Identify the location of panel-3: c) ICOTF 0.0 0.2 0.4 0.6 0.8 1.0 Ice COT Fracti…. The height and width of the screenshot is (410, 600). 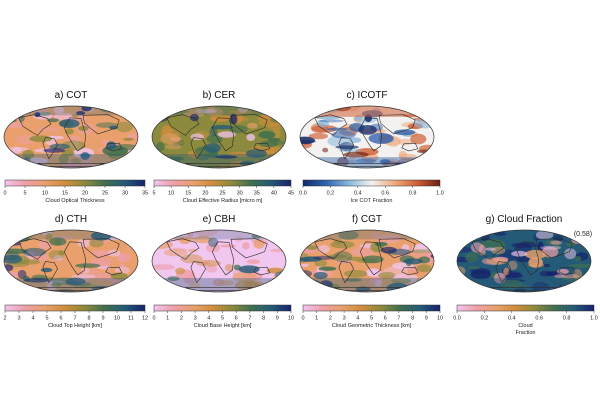
(371, 147).